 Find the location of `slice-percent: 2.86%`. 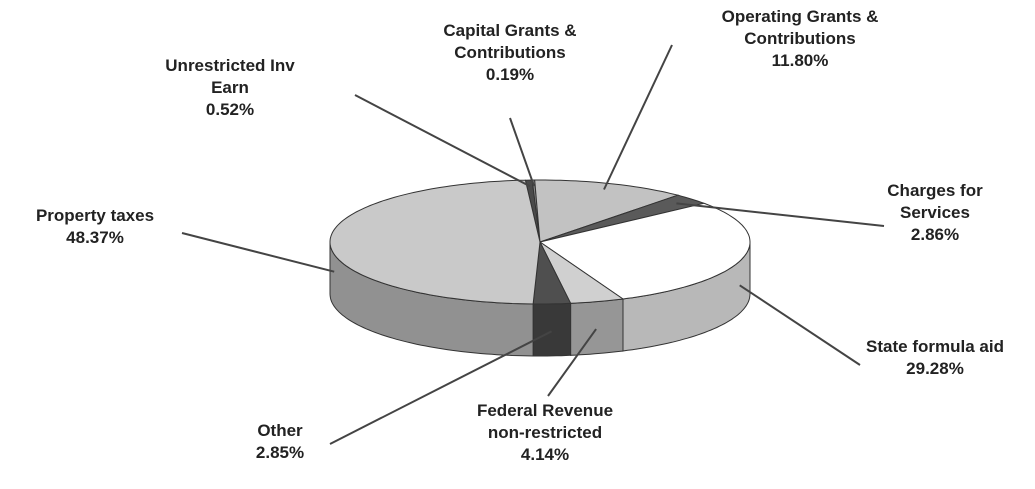

slice-percent: 2.86% is located at coordinates (935, 234).